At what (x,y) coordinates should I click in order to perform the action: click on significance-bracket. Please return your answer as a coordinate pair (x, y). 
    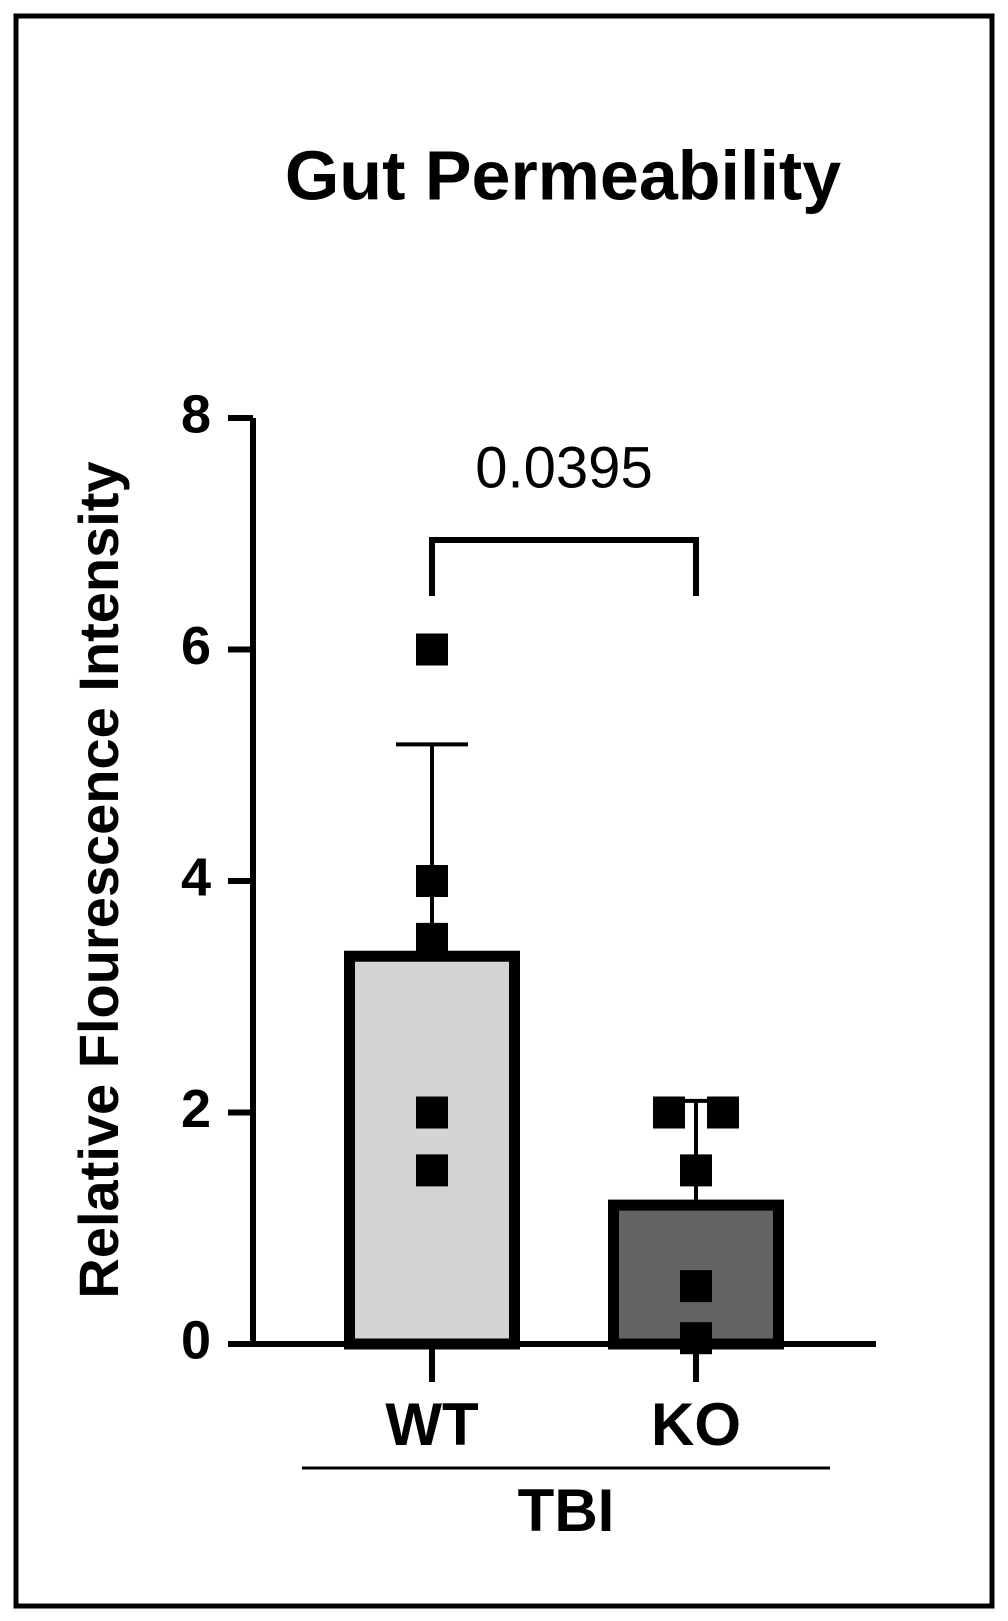
    Looking at the image, I should click on (564, 566).